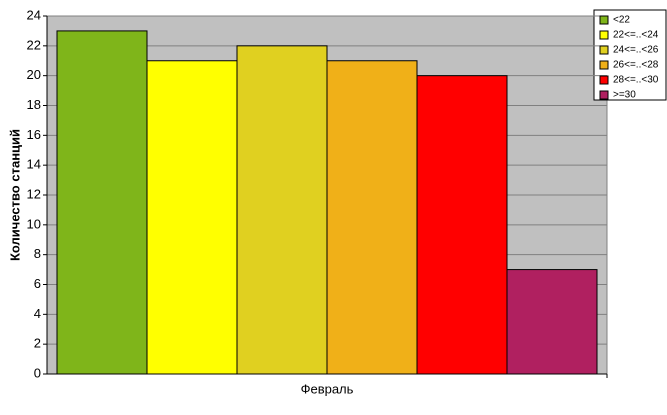  Describe the element at coordinates (636, 65) in the screenshot. I see `legend-label: 26<=..<28` at that location.